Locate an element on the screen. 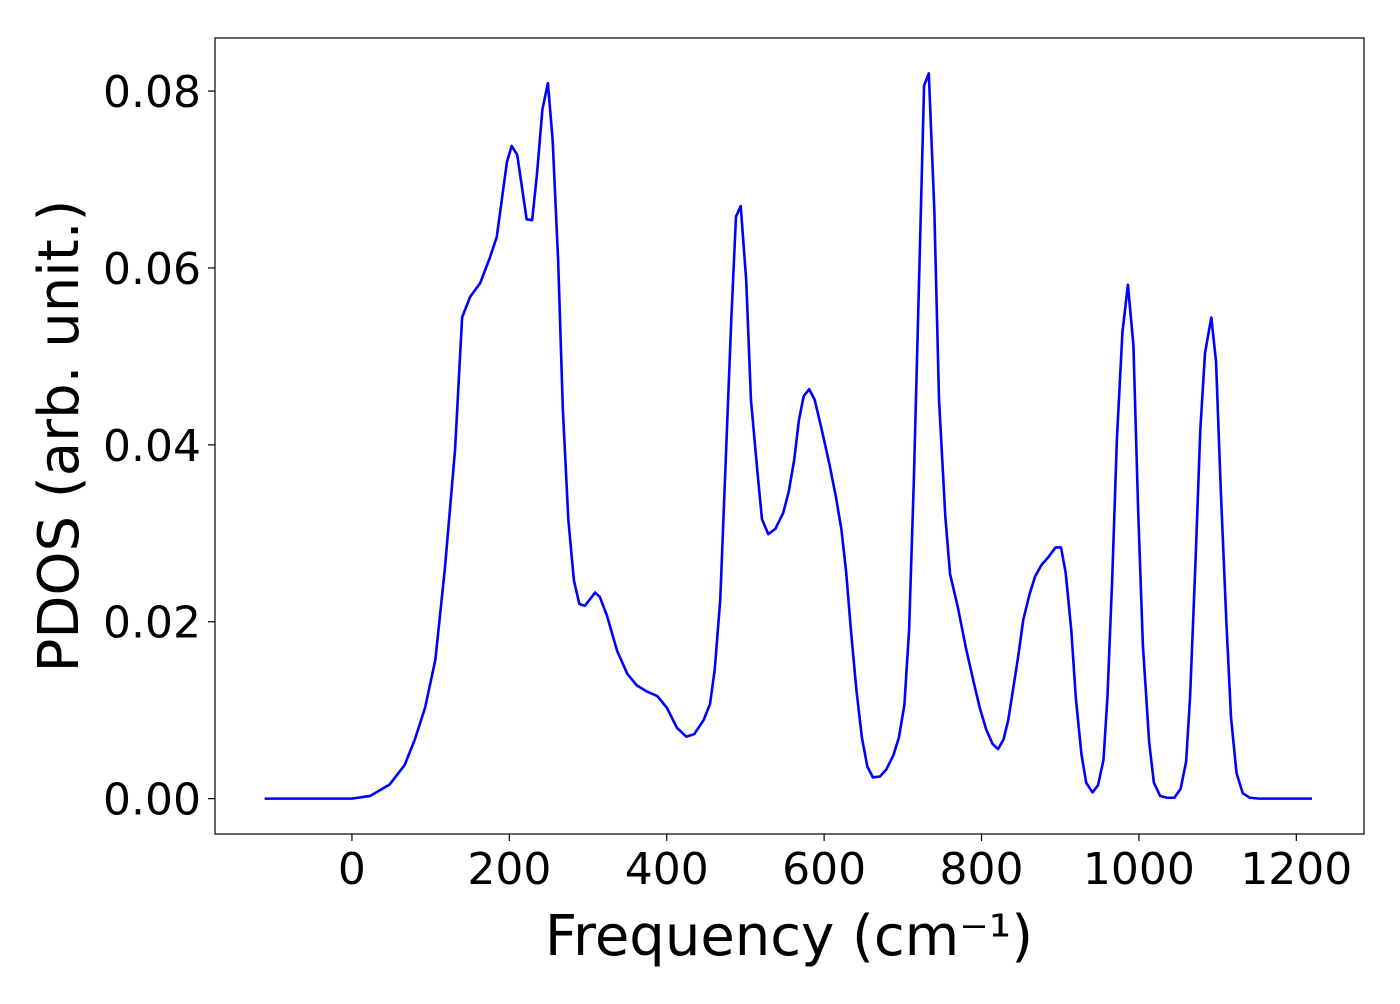 The image size is (1400, 1004). y-tick-label: 0.06 is located at coordinates (152, 269).